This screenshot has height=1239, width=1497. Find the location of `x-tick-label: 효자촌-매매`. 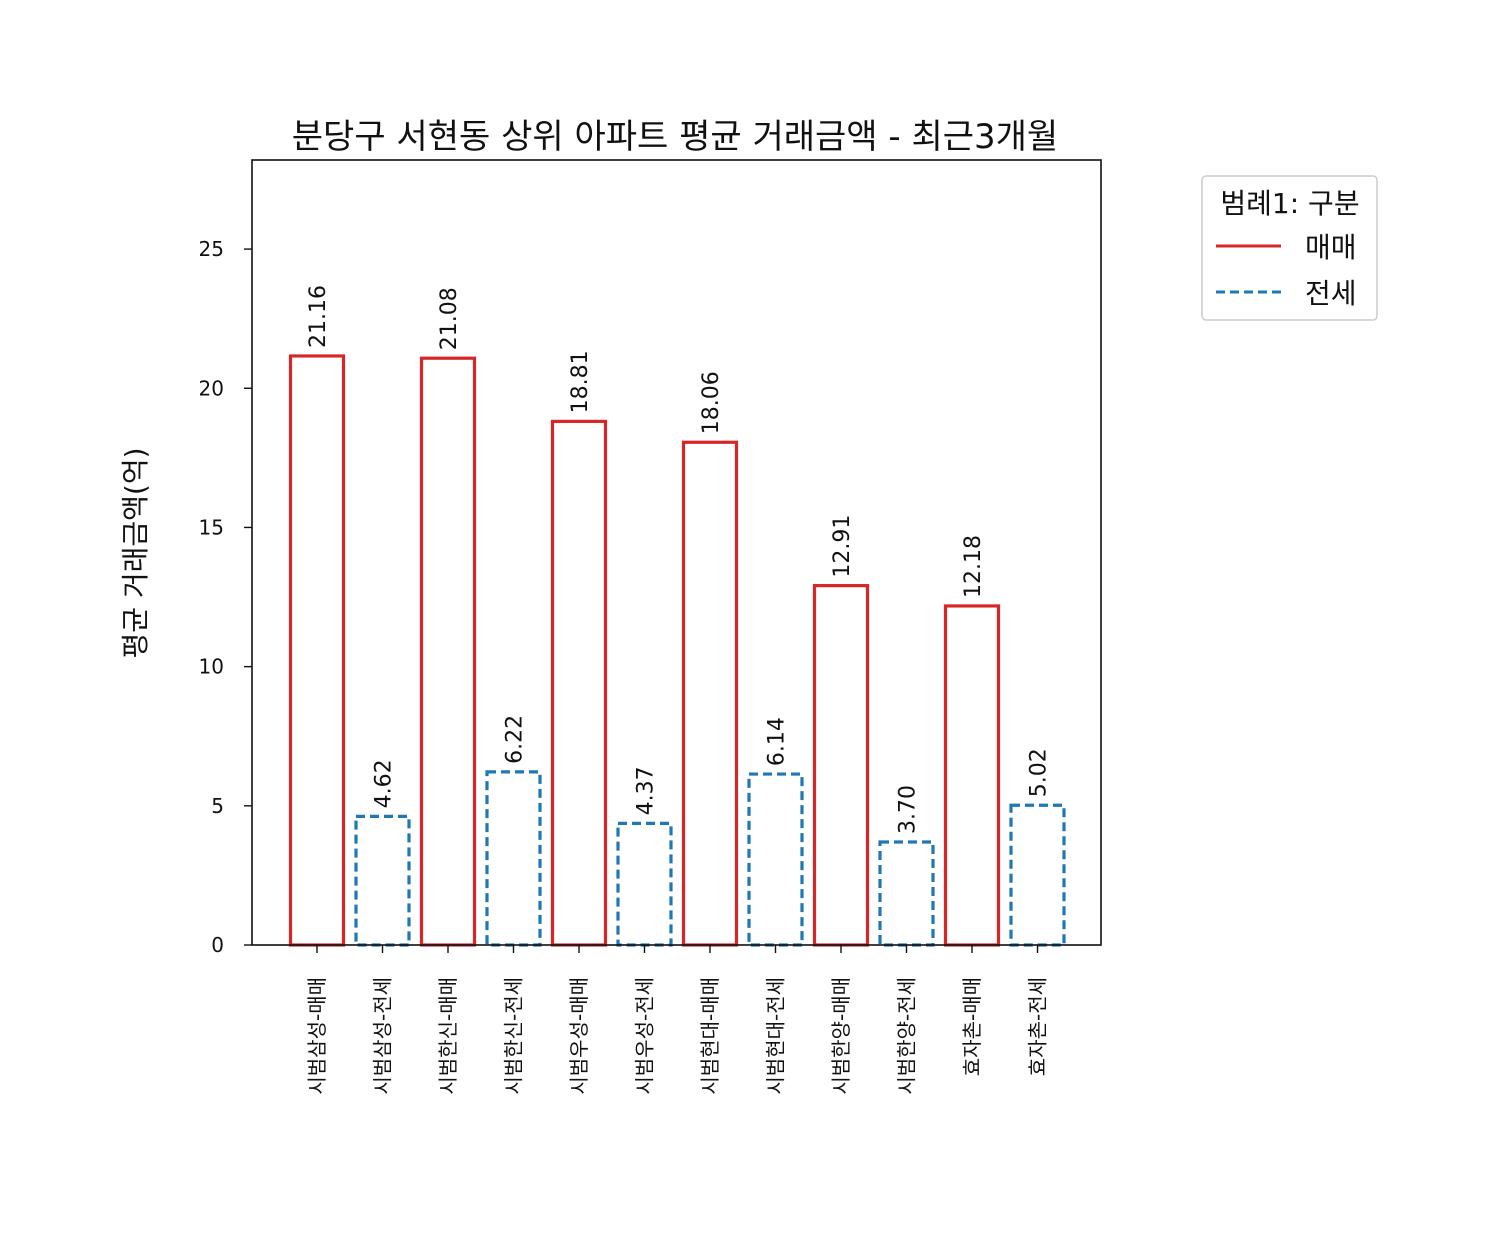

x-tick-label: 효자촌-매매 is located at coordinates (972, 1026).